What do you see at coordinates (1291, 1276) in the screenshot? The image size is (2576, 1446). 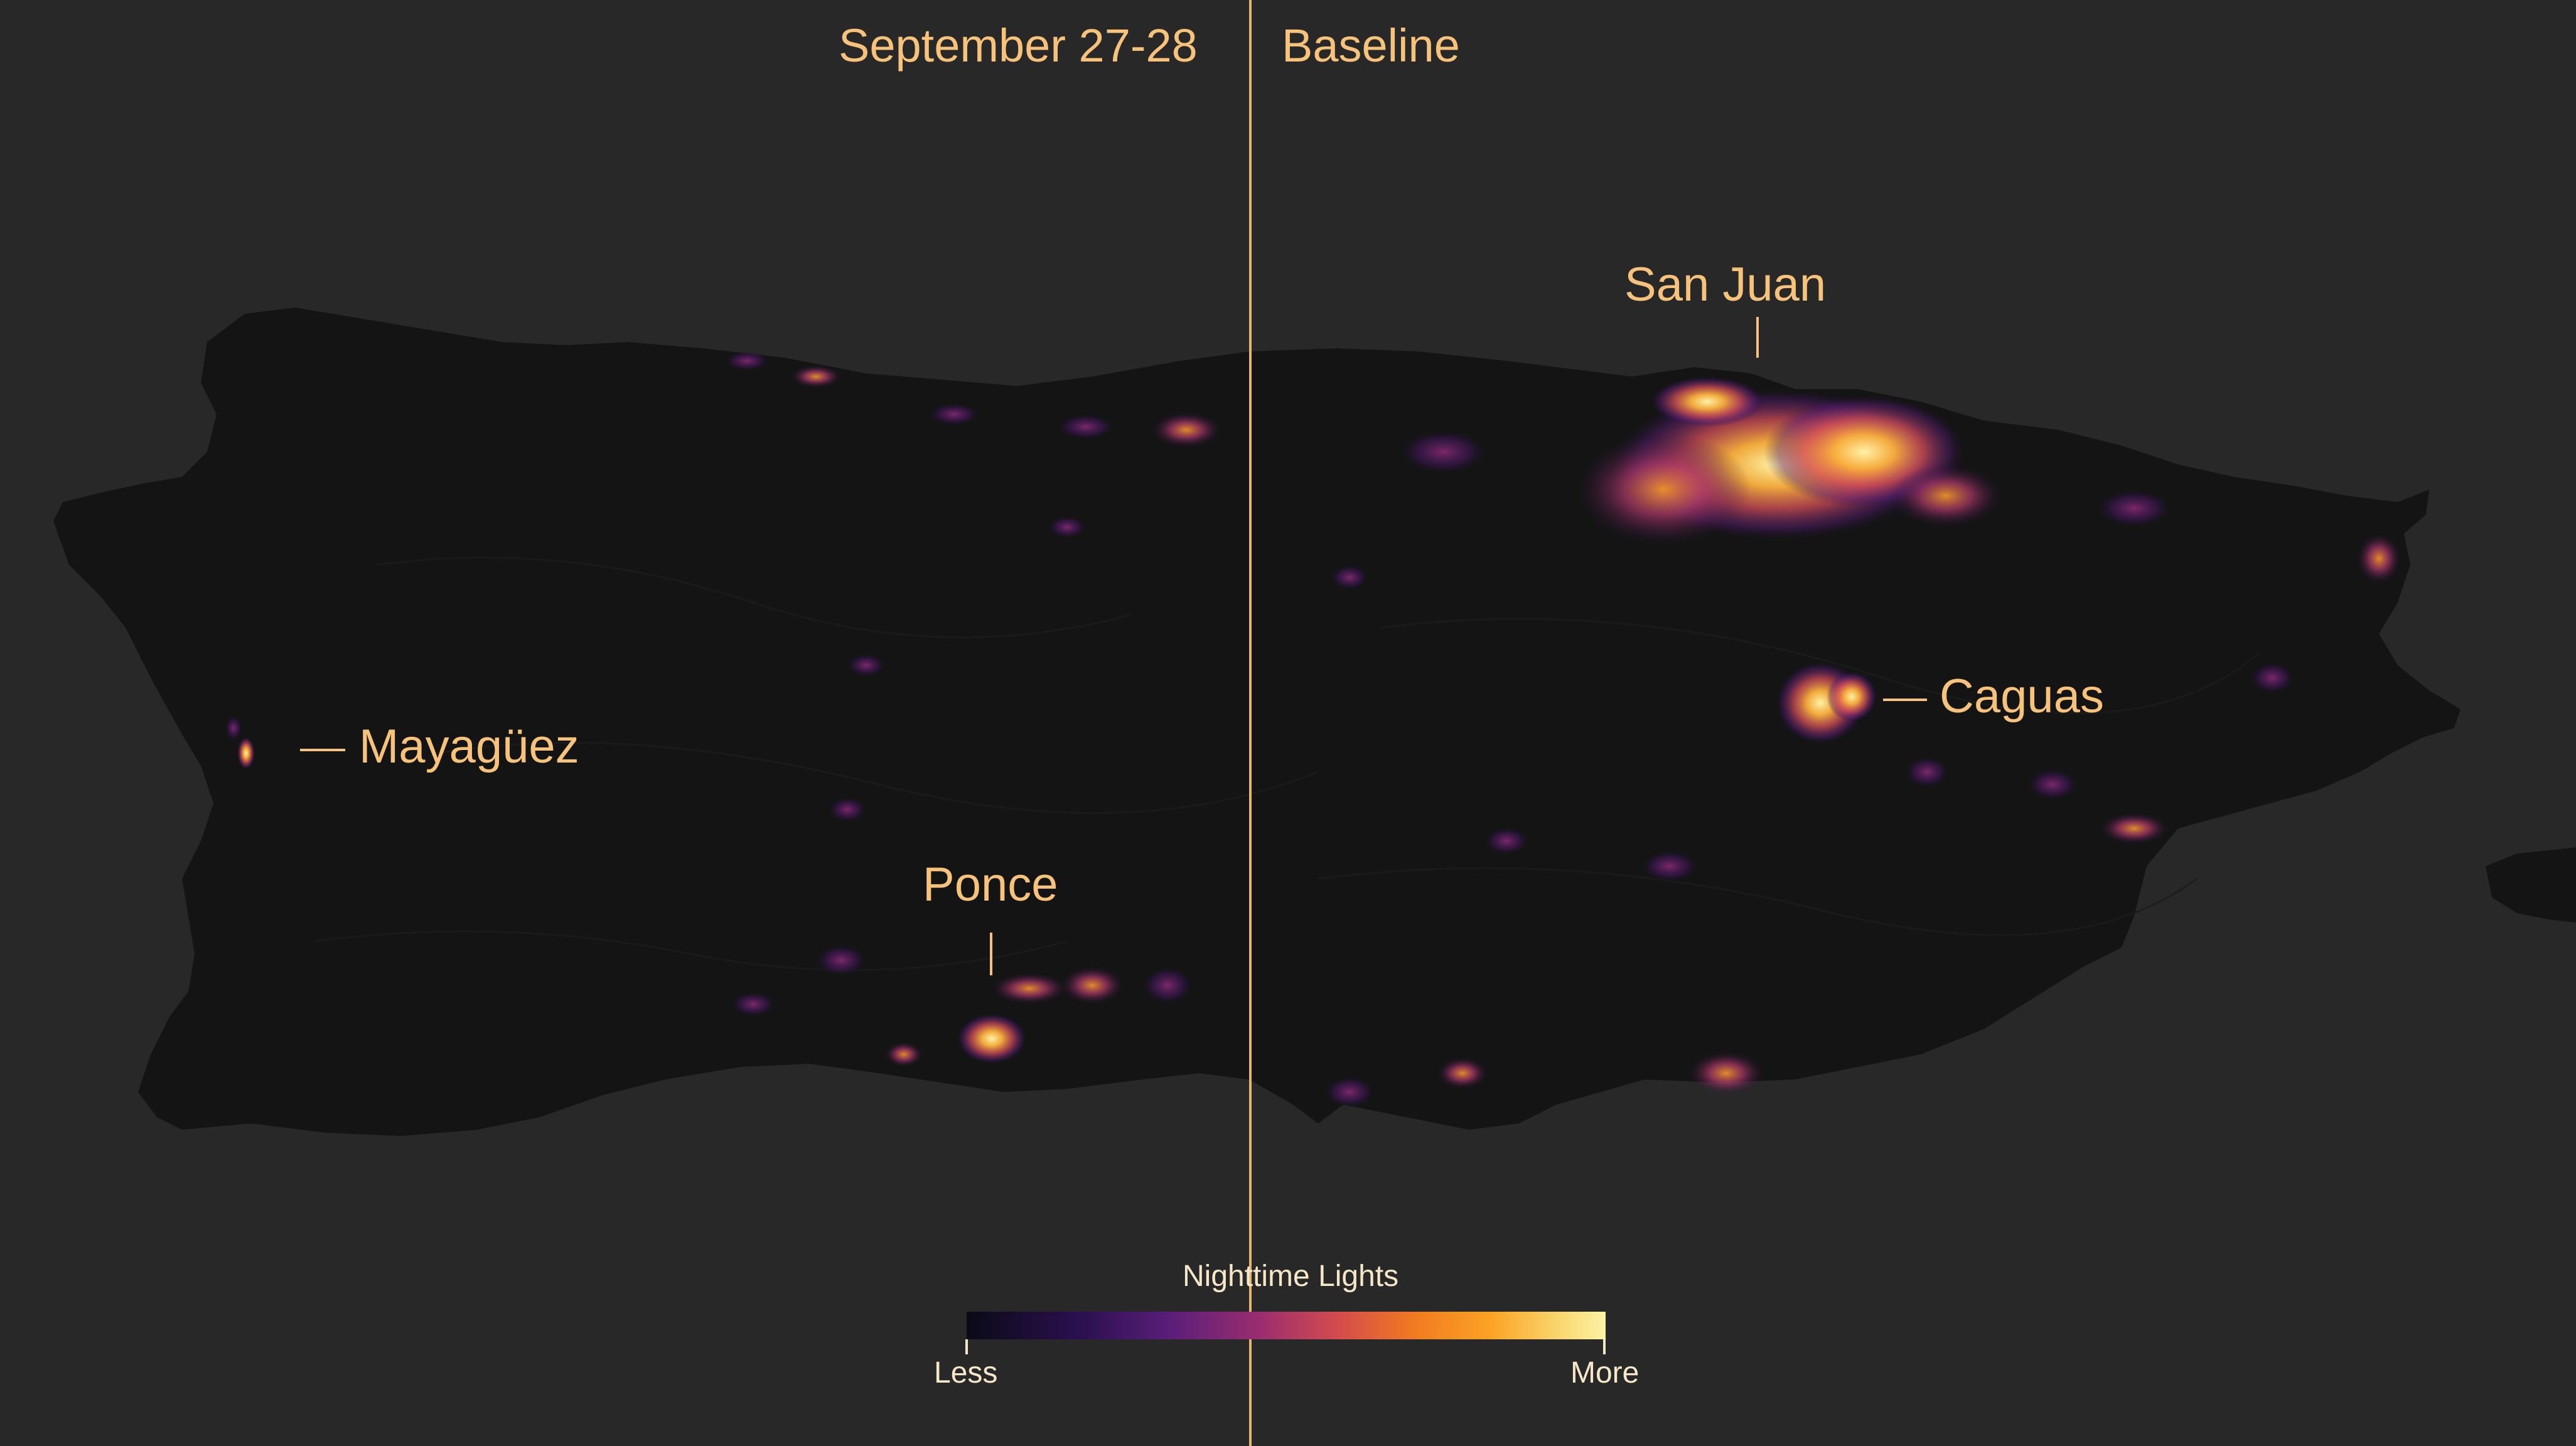 I see `legend-title: Nighttime Lights` at bounding box center [1291, 1276].